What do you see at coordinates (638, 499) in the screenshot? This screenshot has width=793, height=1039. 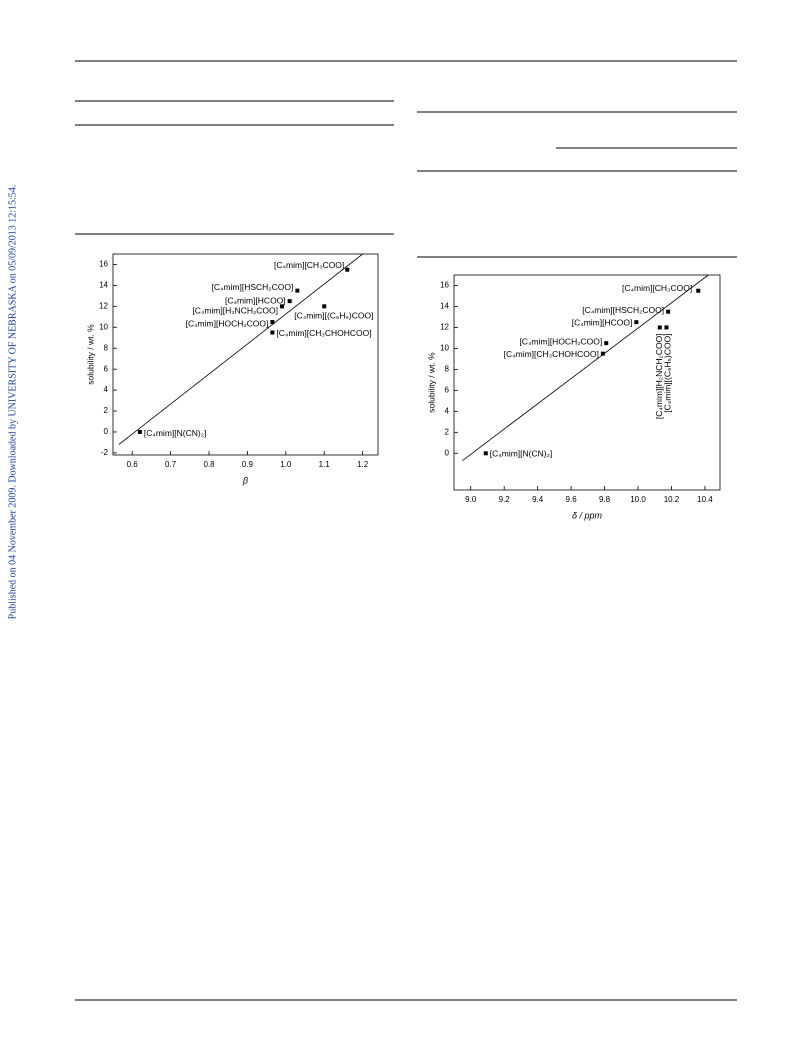 I see `x-tick-label: 10.0` at bounding box center [638, 499].